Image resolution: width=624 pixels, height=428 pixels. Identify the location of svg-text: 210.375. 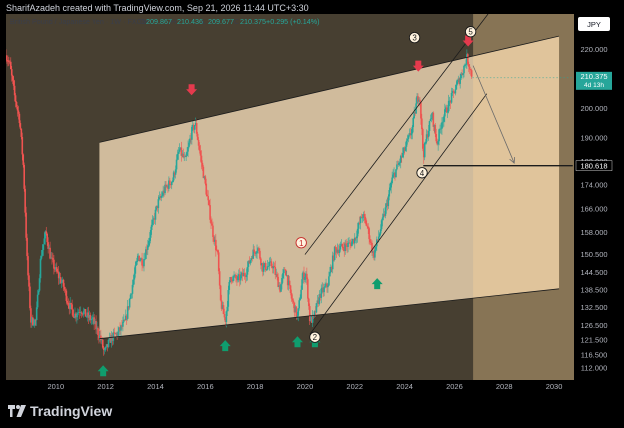
(593, 76).